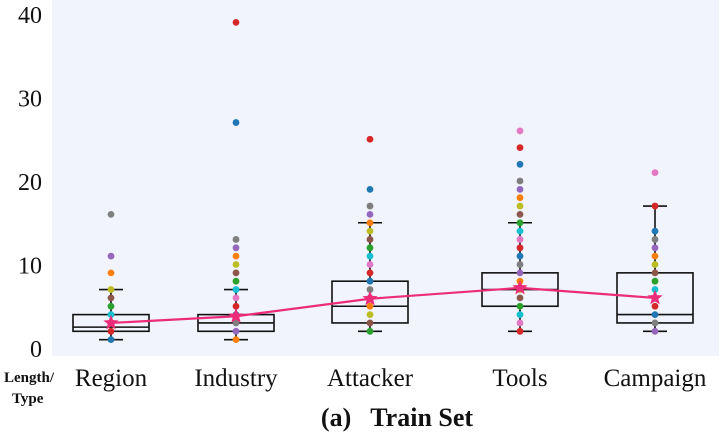 The image size is (725, 440). I want to click on corner-label-length: Length/, so click(29, 378).